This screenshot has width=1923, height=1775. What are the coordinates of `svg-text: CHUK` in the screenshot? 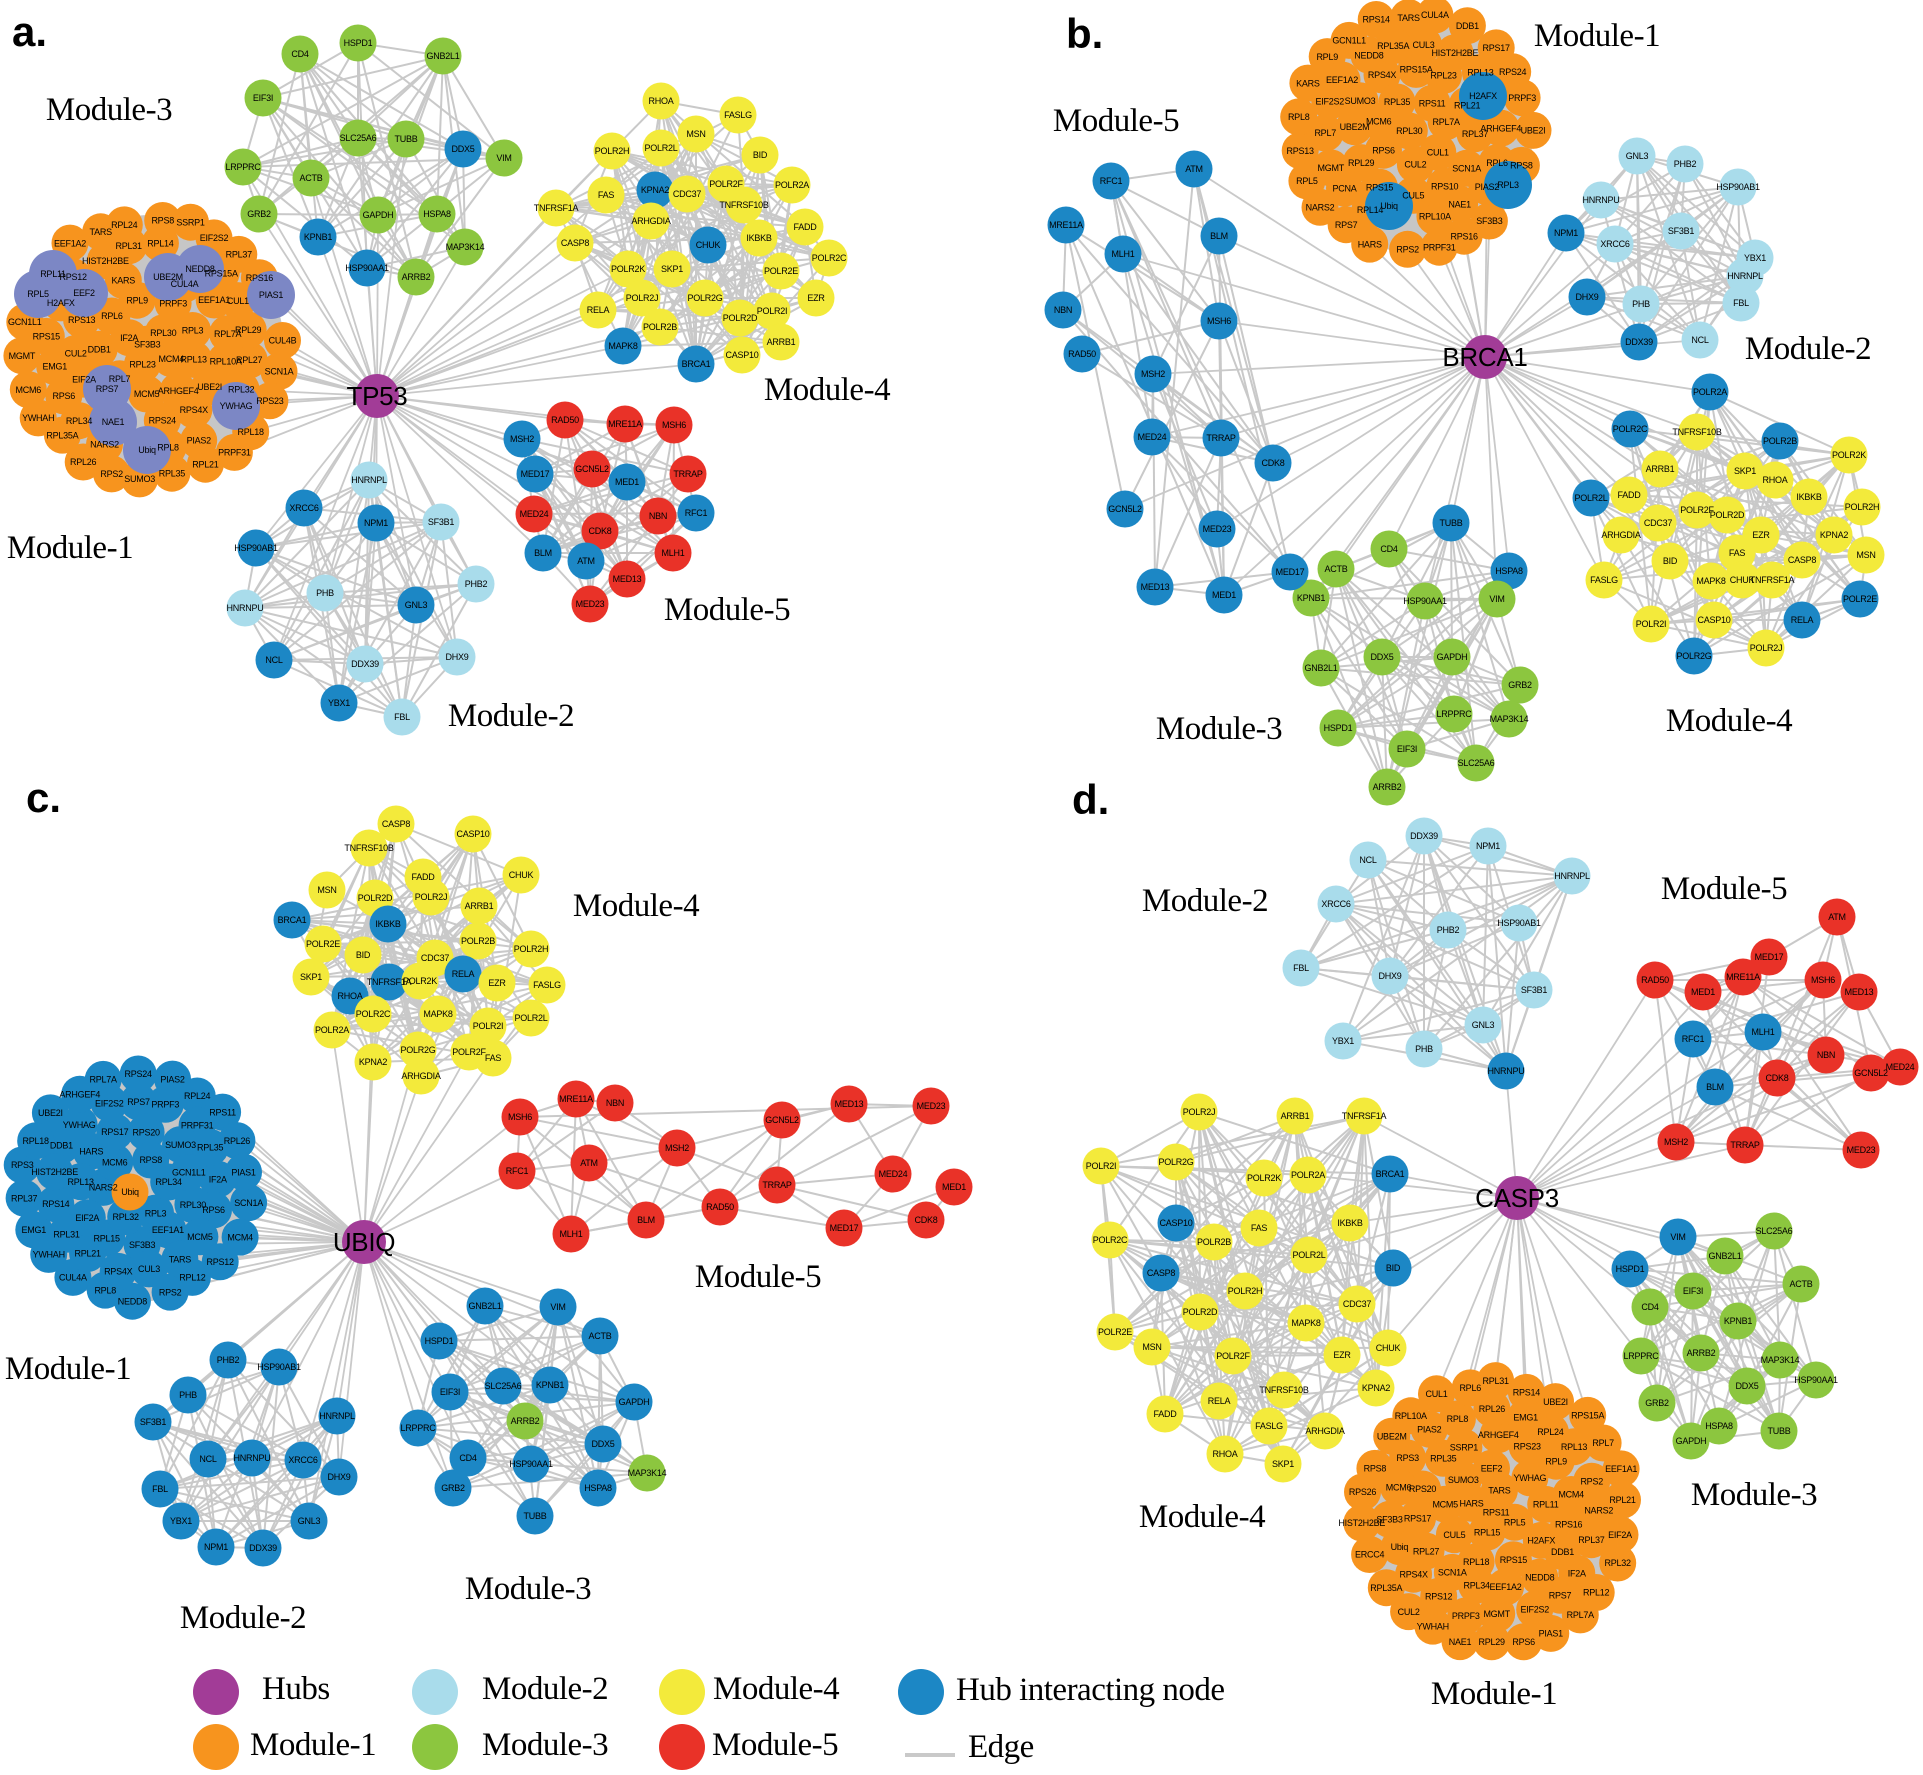 It's located at (1742, 580).